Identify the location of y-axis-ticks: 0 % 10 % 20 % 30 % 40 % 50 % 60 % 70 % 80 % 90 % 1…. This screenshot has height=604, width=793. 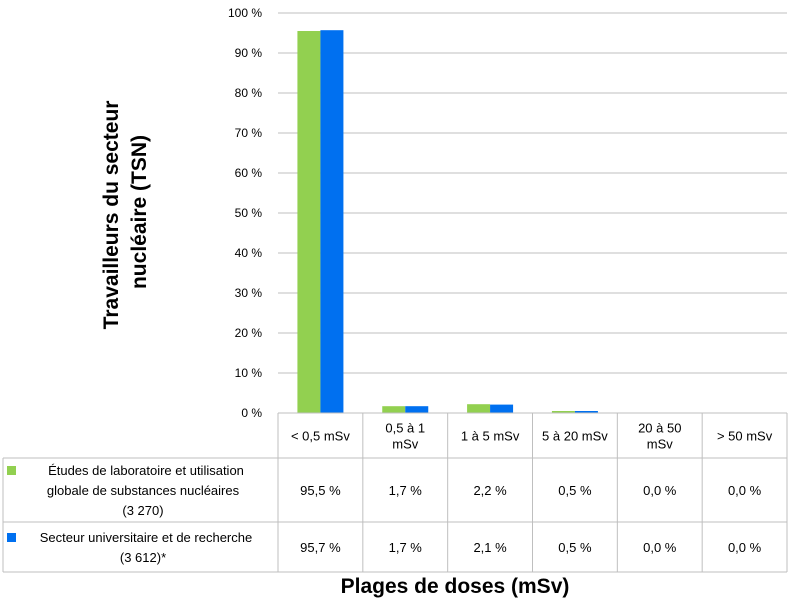
(245, 213).